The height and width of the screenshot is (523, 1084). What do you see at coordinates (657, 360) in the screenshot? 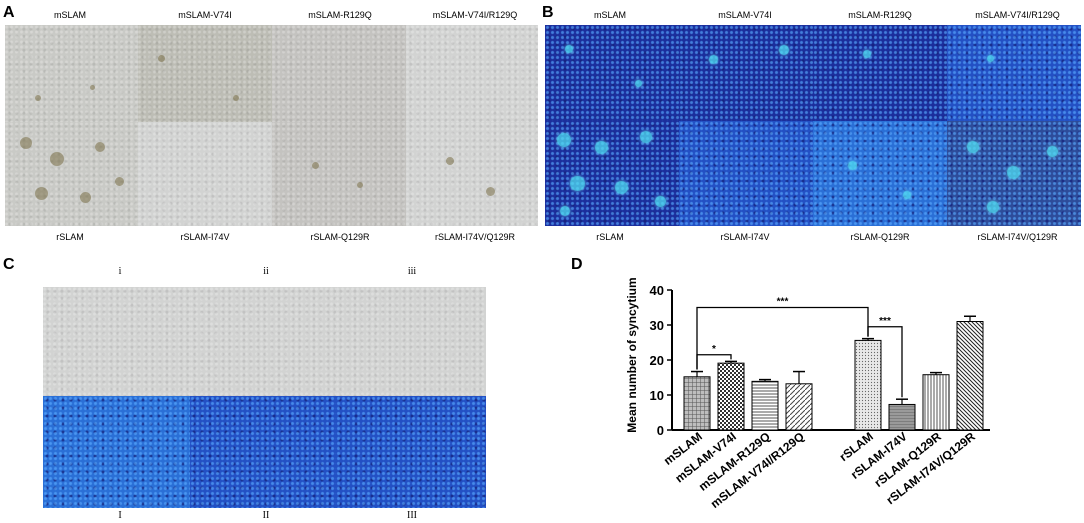
I see `y-tick-label: 20` at bounding box center [657, 360].